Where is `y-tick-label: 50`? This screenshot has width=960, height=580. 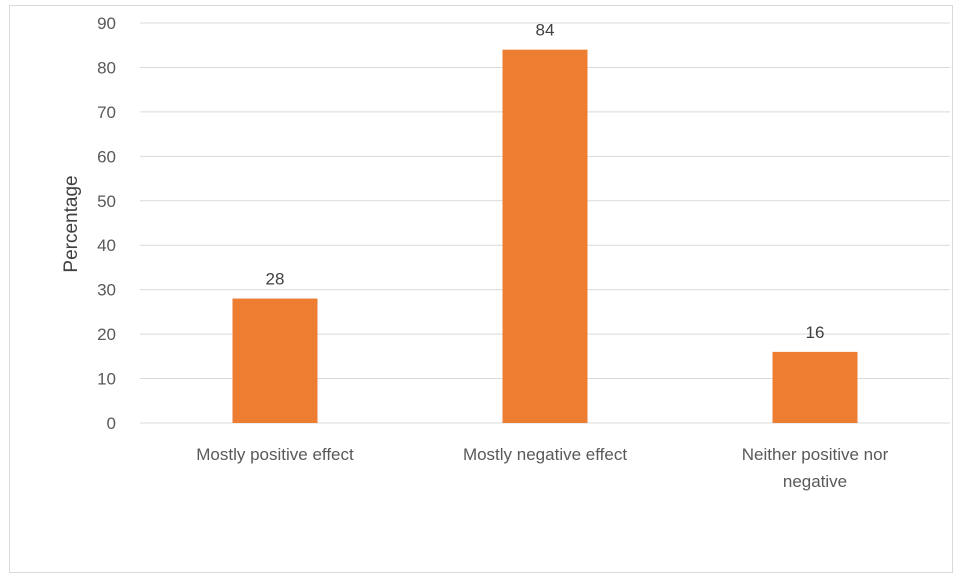 y-tick-label: 50 is located at coordinates (106, 201).